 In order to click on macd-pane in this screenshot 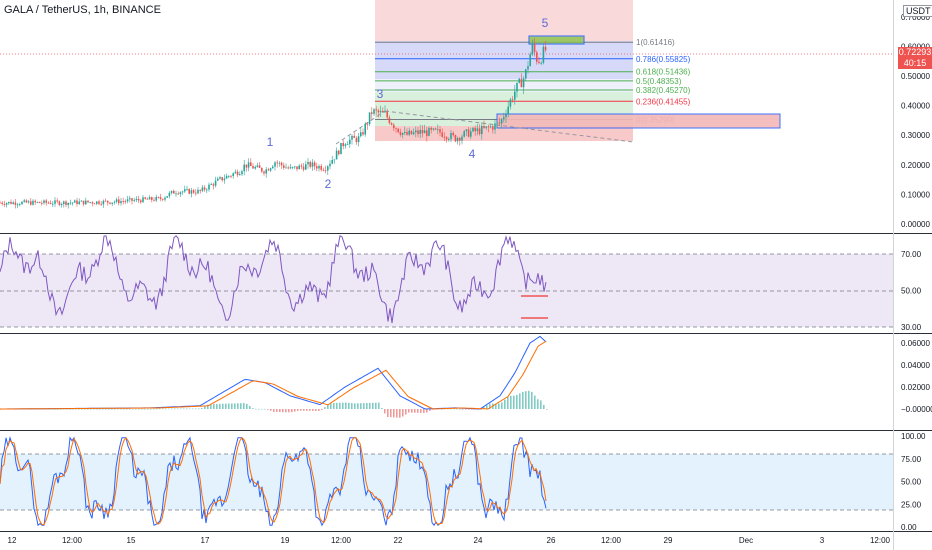, I will do `click(274, 376)`.